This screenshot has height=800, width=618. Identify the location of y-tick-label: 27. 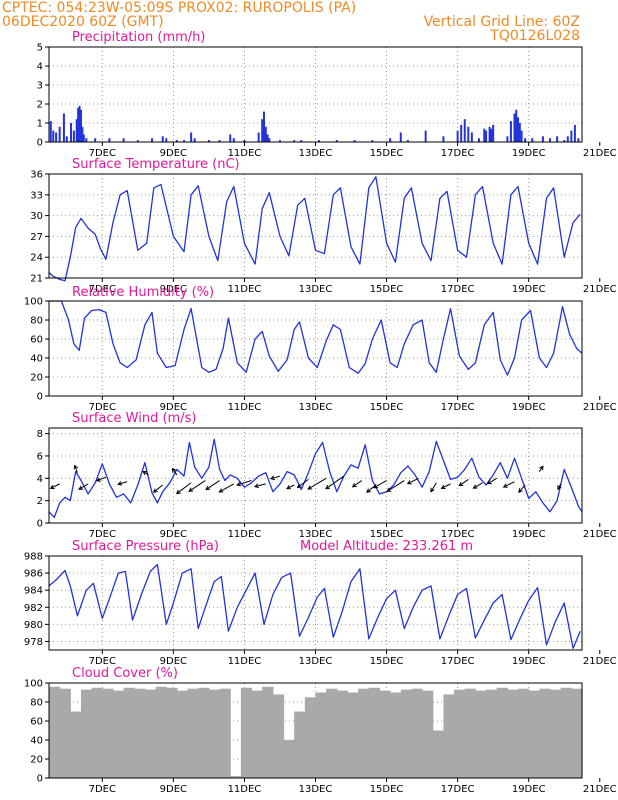
(36, 237).